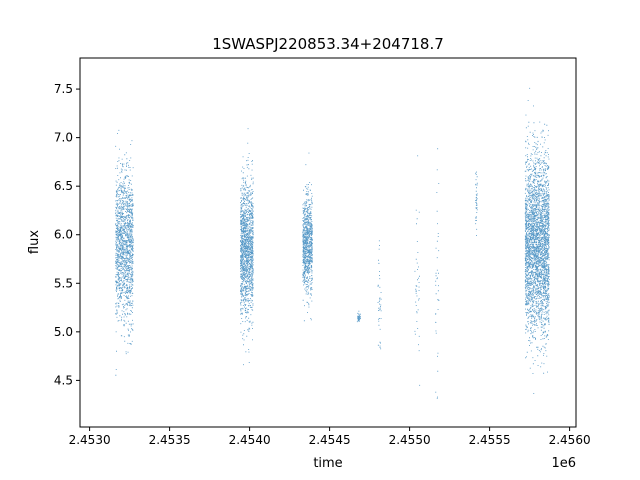 This screenshot has width=640, height=480. I want to click on chart-title: 1SWASPJ220853.34+204718.7, so click(328, 44).